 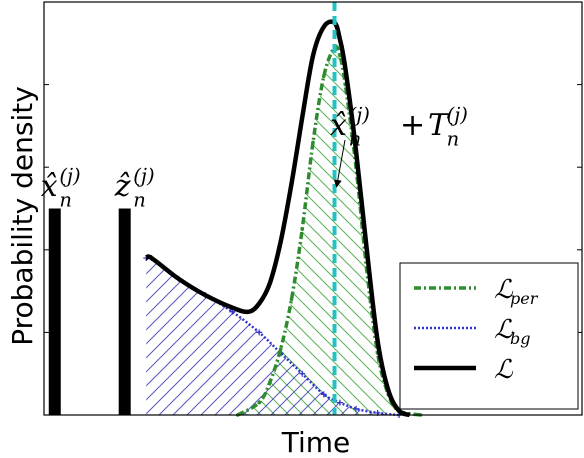 What do you see at coordinates (399, 146) in the screenshot?
I see `annotation: x̂ (j)n + T(j)n` at bounding box center [399, 146].